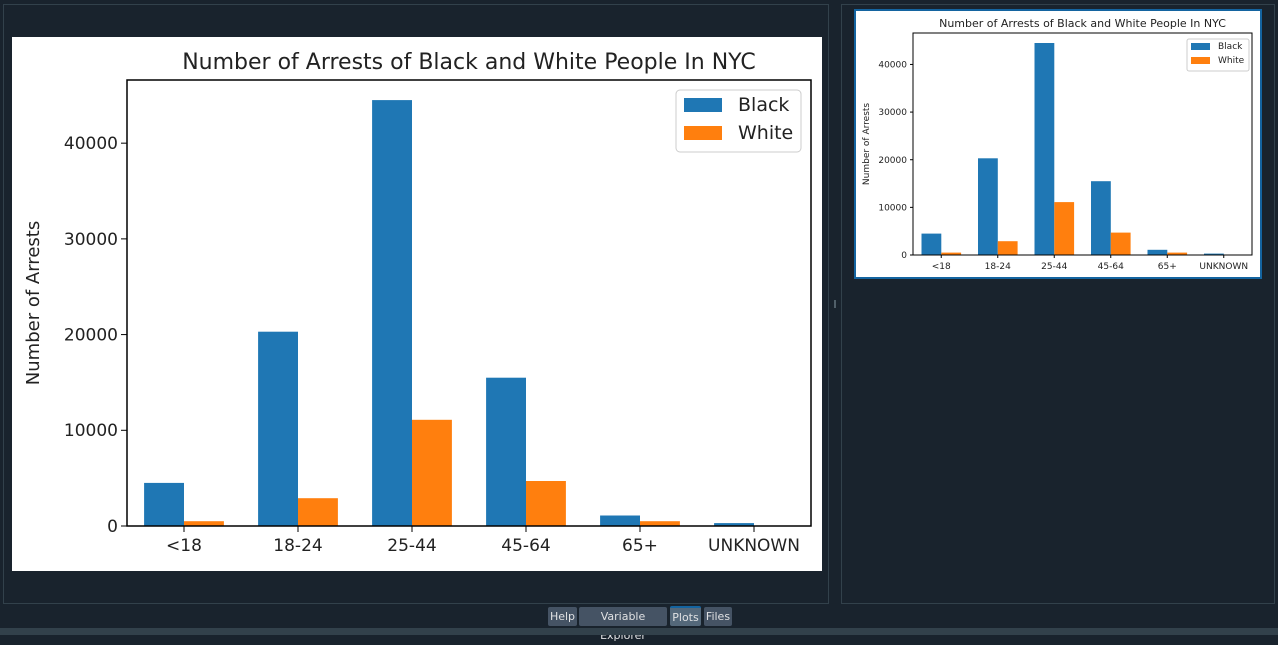 This screenshot has height=645, width=1278. I want to click on thumb-y-tick-label-1: 10000, so click(892, 209).